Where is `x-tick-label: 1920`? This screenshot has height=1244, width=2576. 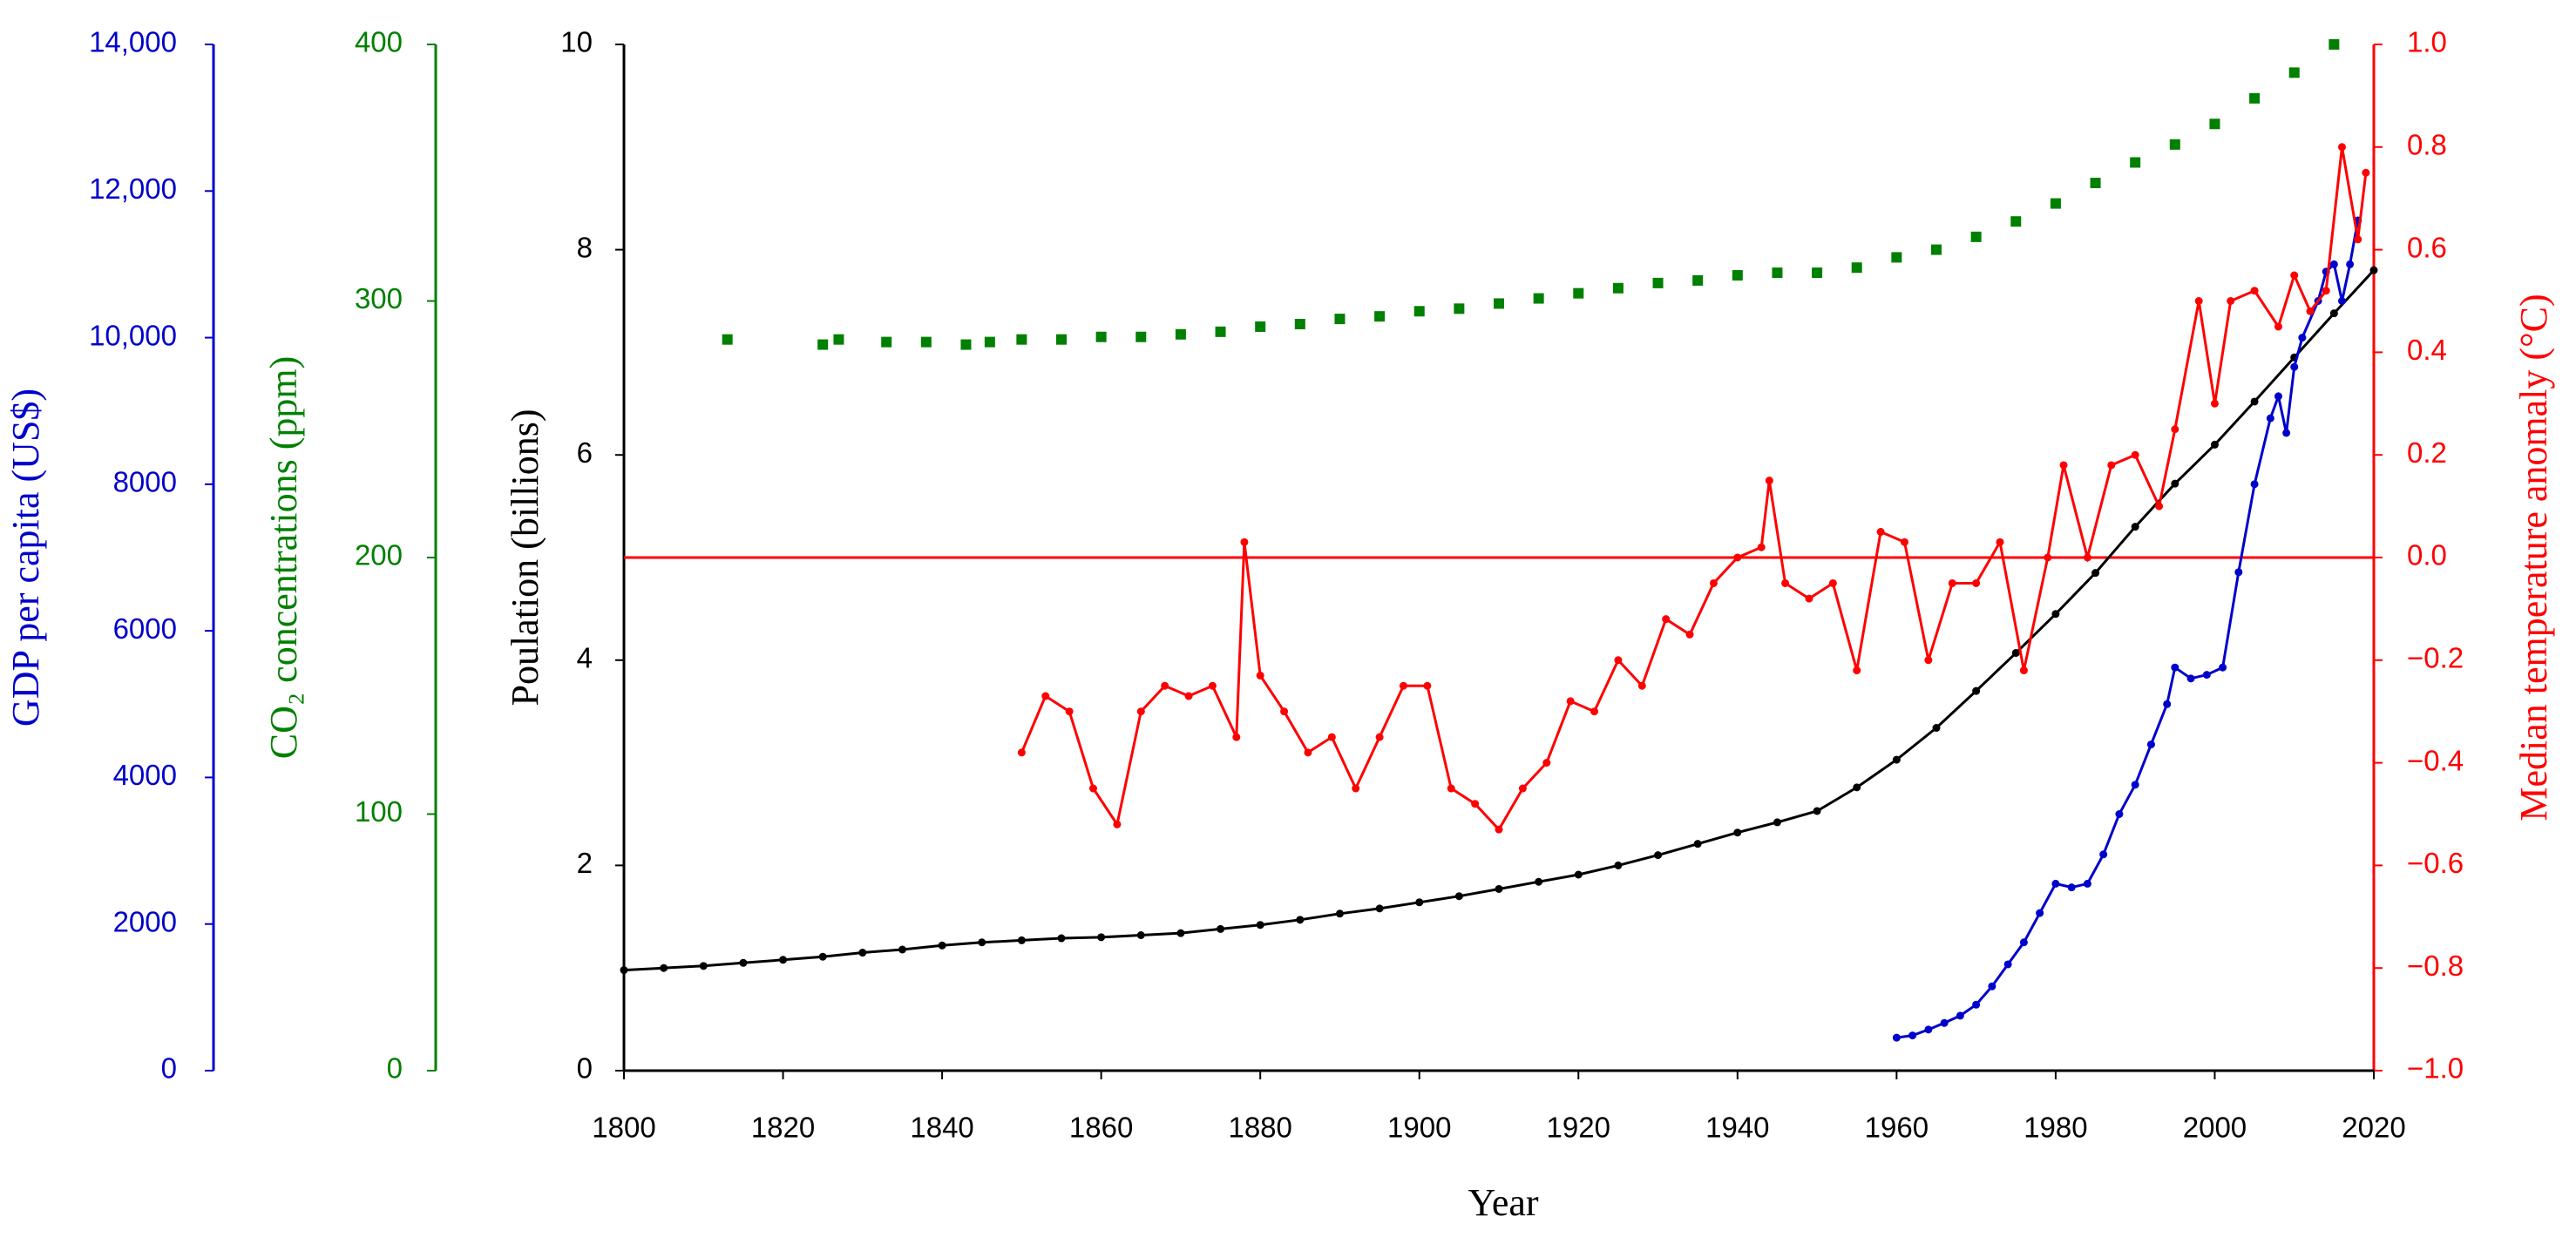 x-tick-label: 1920 is located at coordinates (1578, 1128).